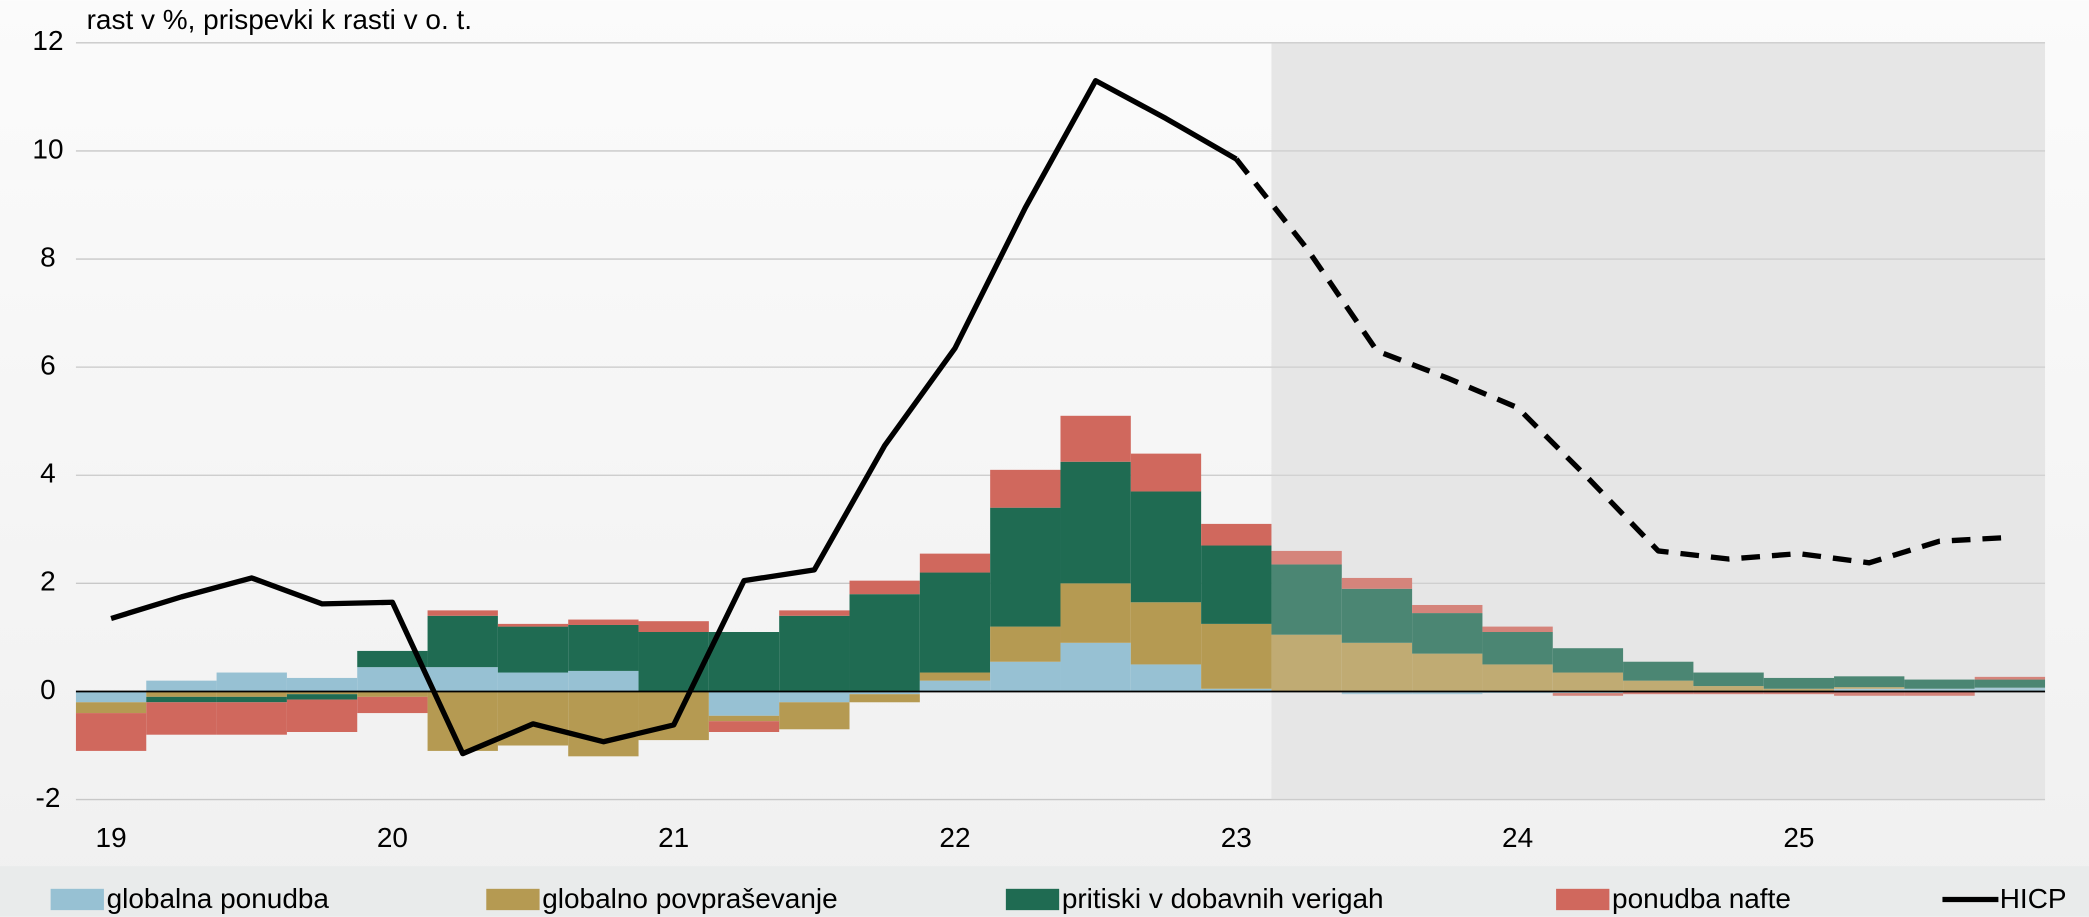 The width and height of the screenshot is (2089, 917). Describe the element at coordinates (47, 148) in the screenshot. I see `y-tick-label: 10` at that location.